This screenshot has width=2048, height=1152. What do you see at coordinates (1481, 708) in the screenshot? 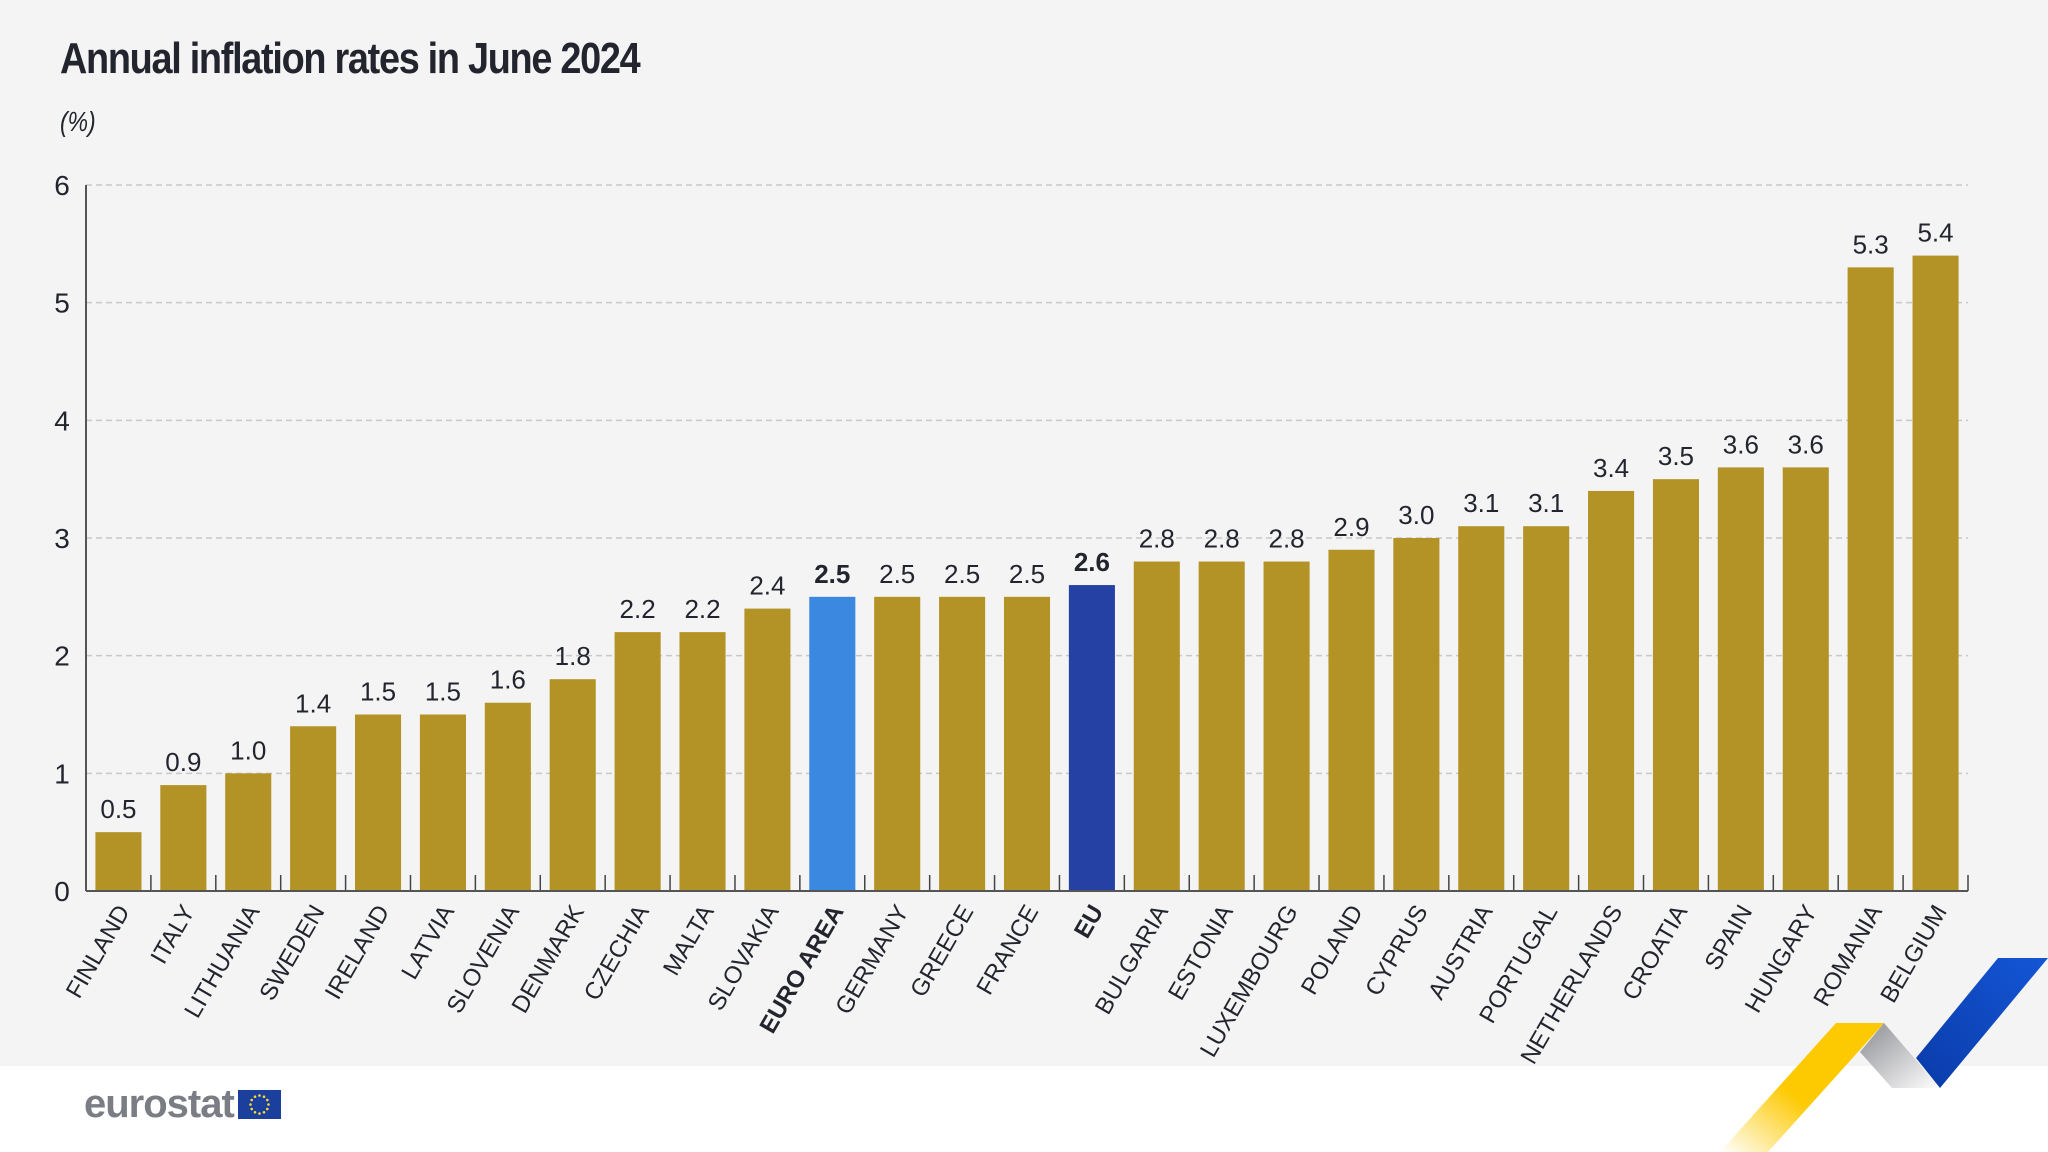
I see `bar-austria` at bounding box center [1481, 708].